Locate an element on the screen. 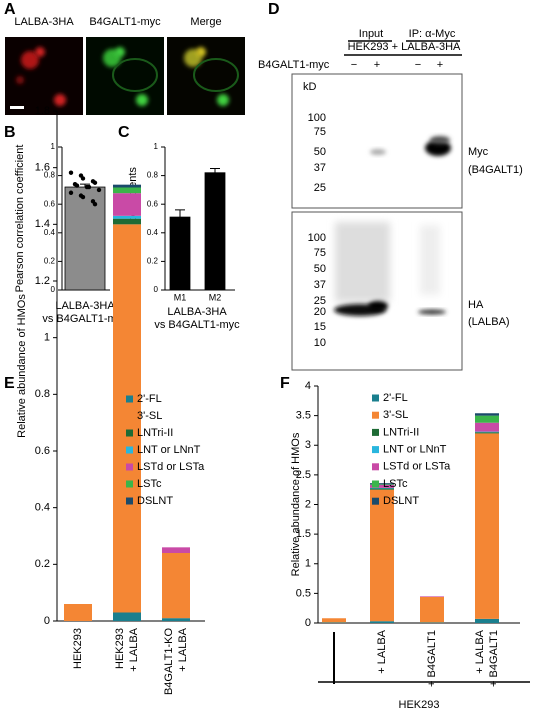 The height and width of the screenshot is (723, 535). ladder-label: 100 is located at coordinates (317, 118).